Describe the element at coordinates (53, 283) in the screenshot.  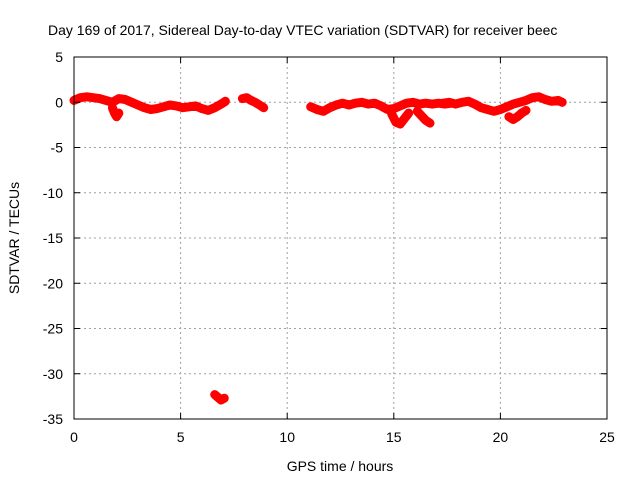
I see `y-tick-label: -20` at that location.